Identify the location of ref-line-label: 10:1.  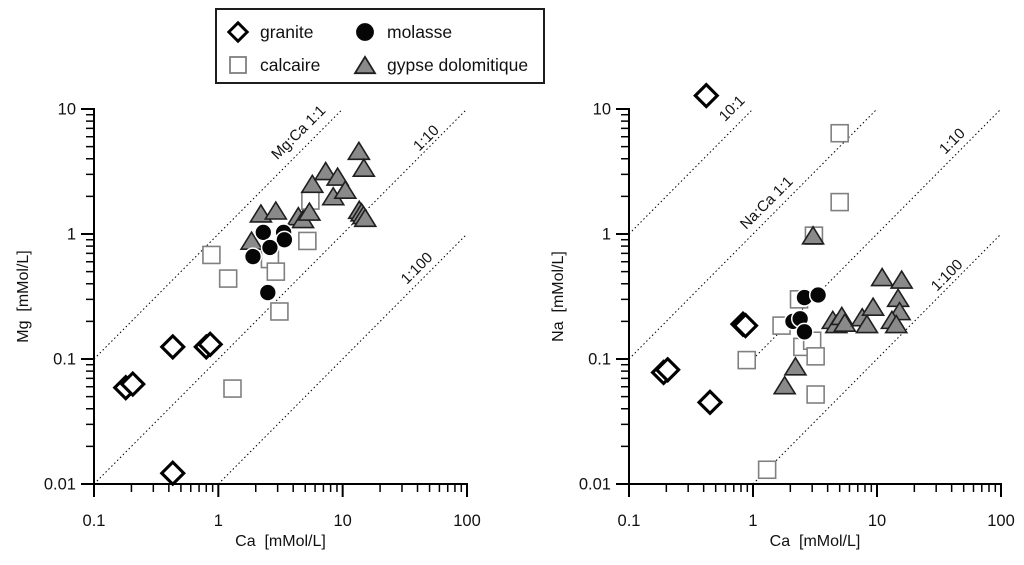
(732, 108).